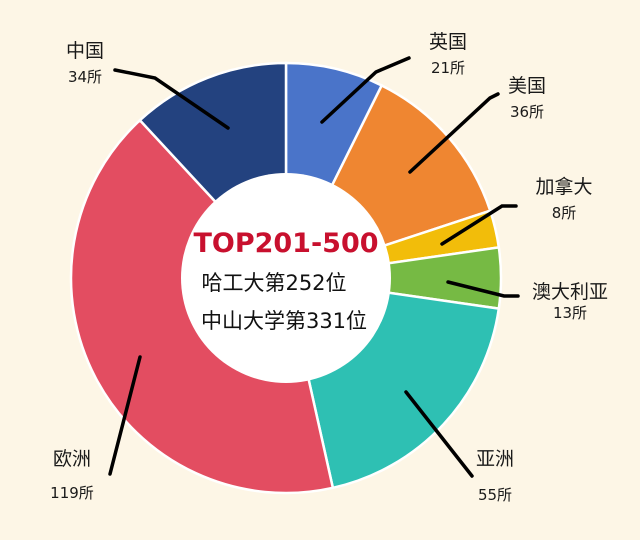 The width and height of the screenshot is (640, 540). What do you see at coordinates (570, 313) in the screenshot?
I see `value-label-4: 13所` at bounding box center [570, 313].